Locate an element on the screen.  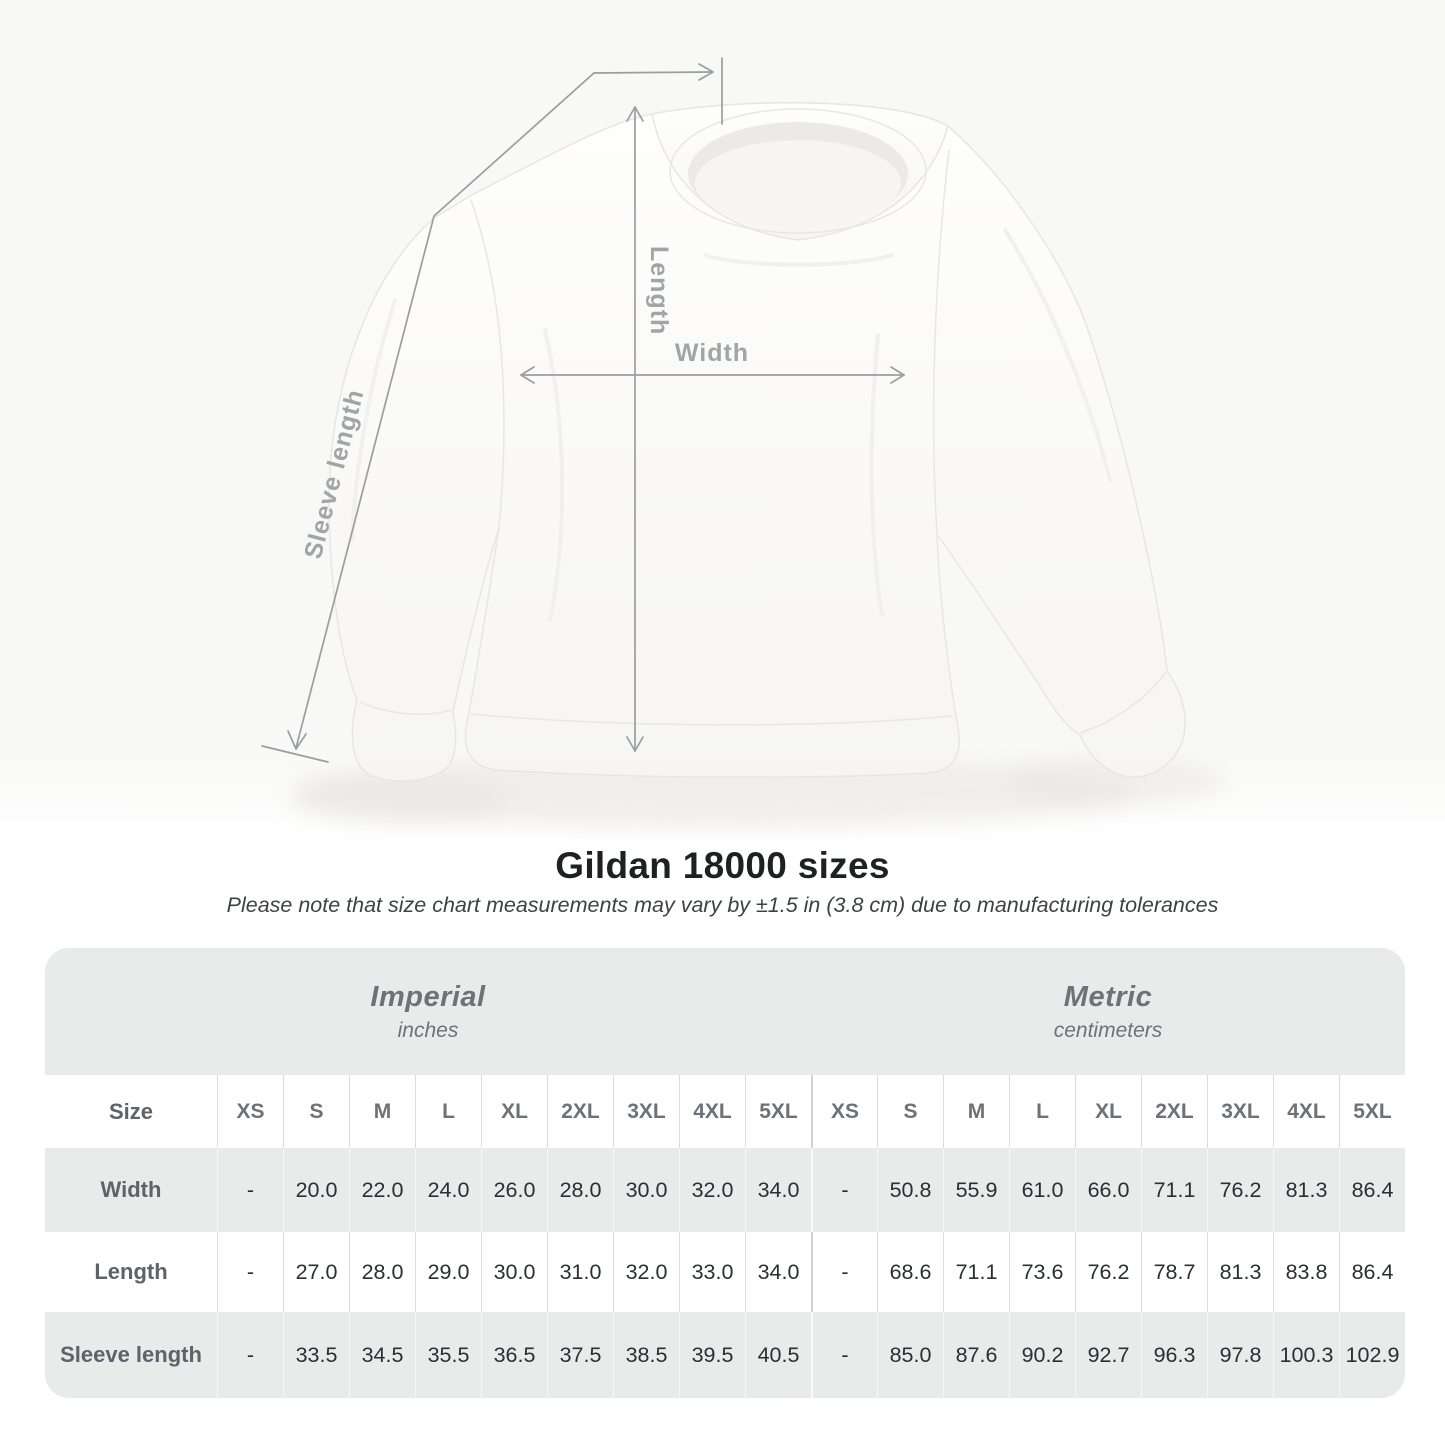
page-title: Gildan 18000 sizes is located at coordinates (722, 865).